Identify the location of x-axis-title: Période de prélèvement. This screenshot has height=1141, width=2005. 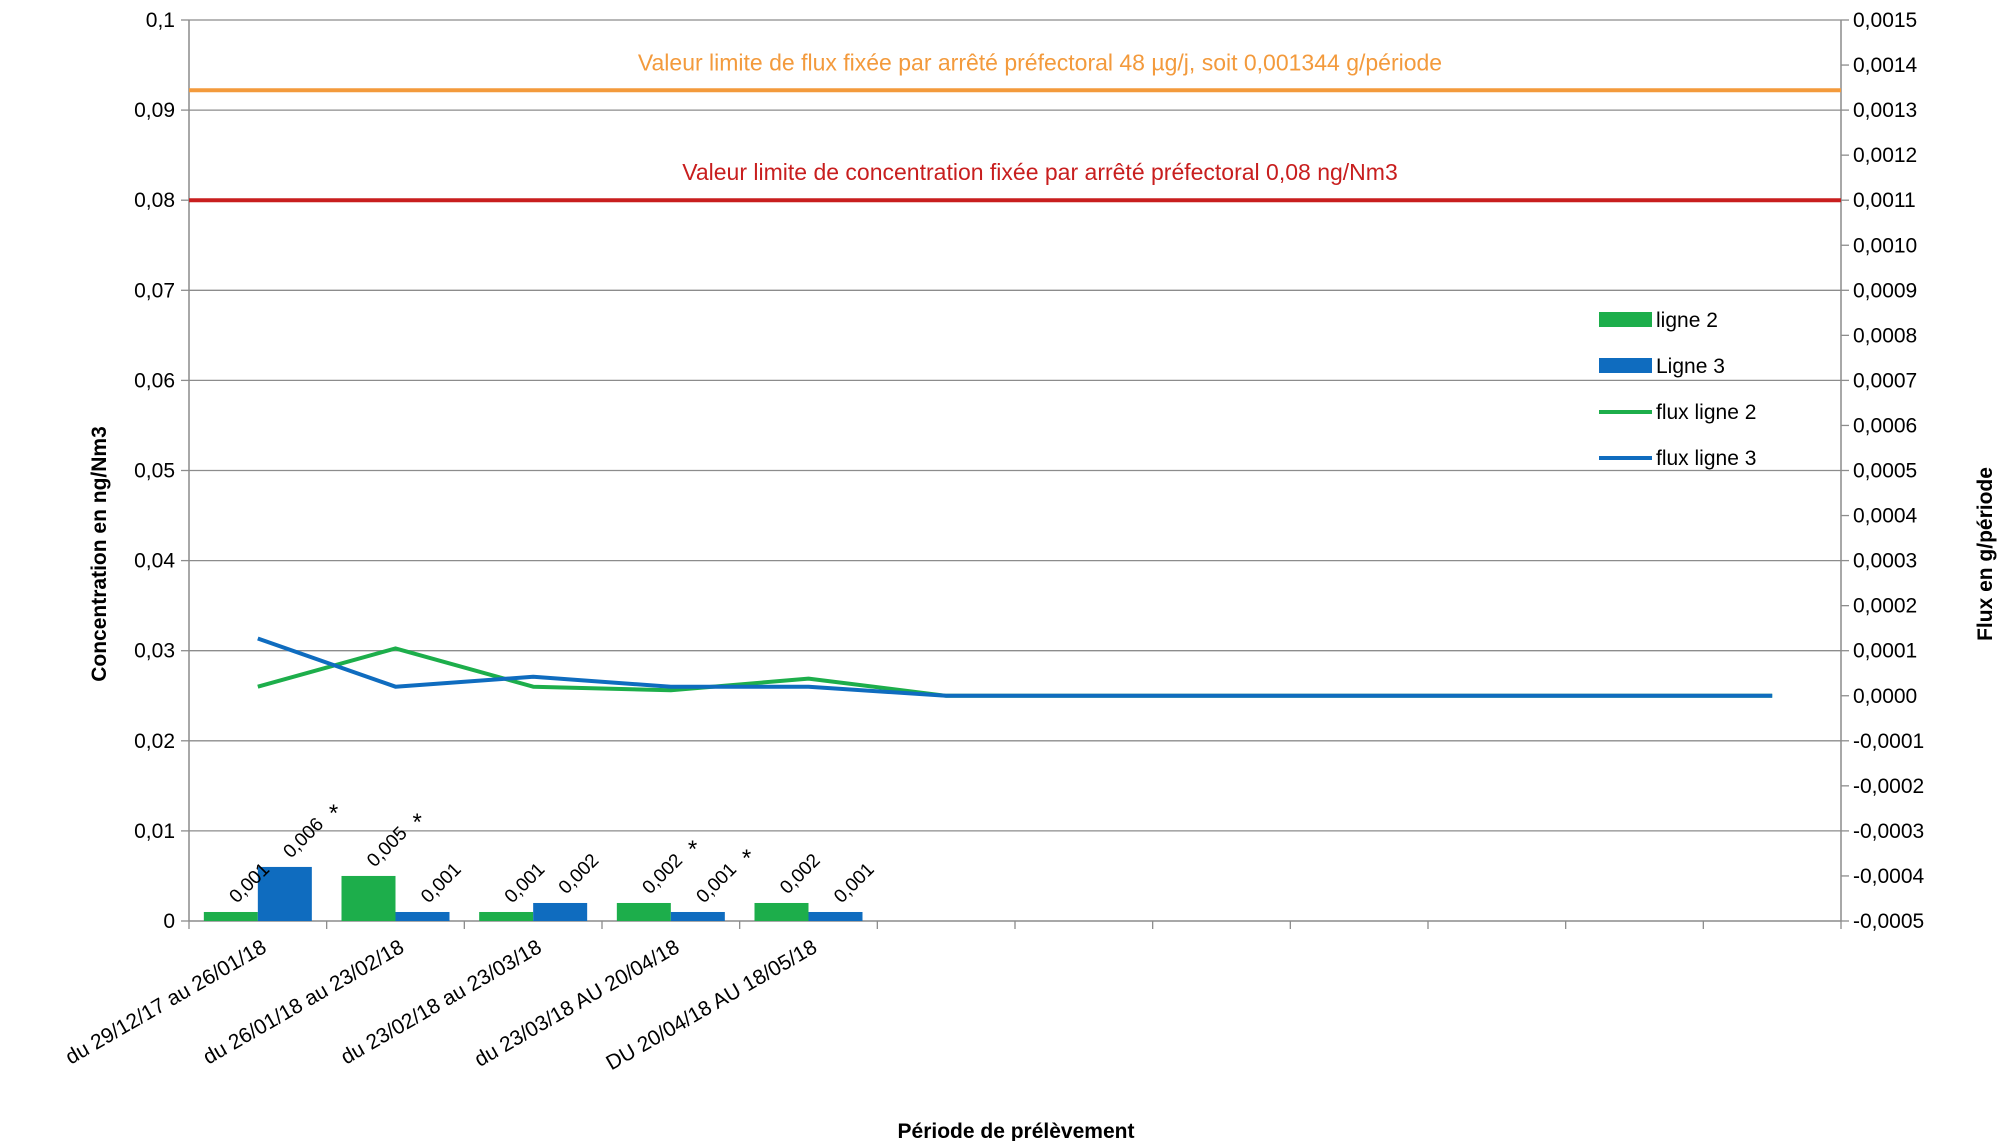
(1016, 1130).